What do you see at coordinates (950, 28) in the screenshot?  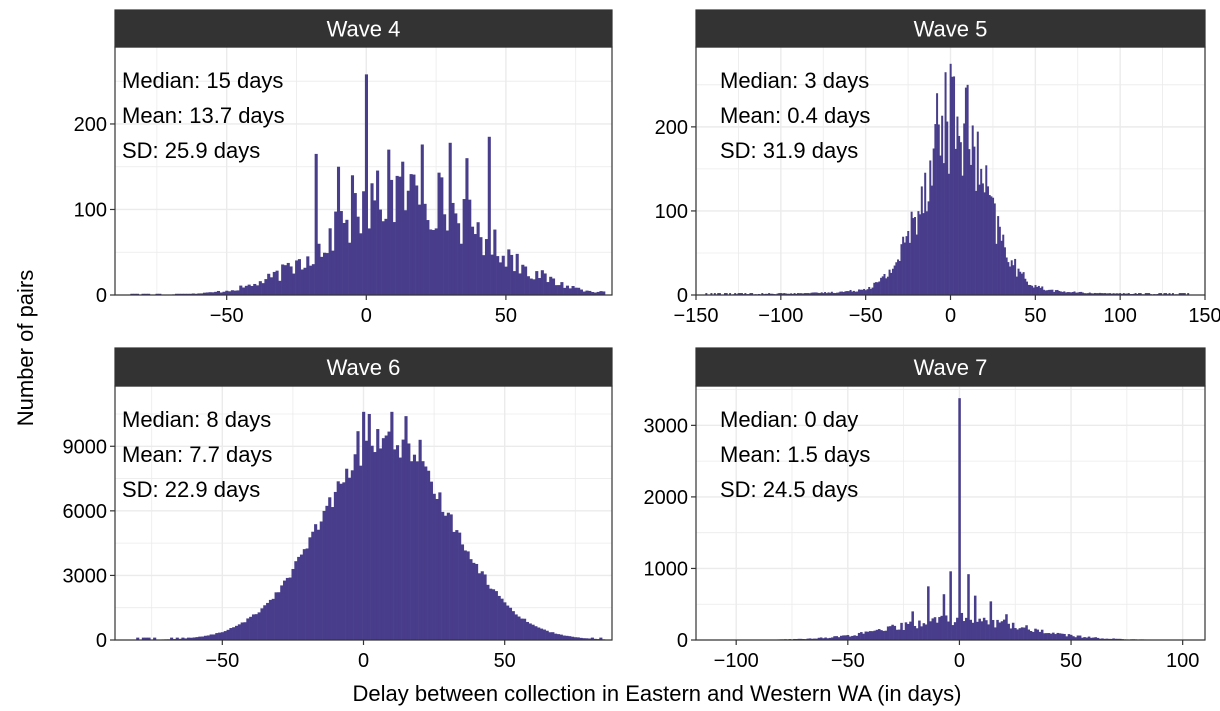 I see `facet-strip` at bounding box center [950, 28].